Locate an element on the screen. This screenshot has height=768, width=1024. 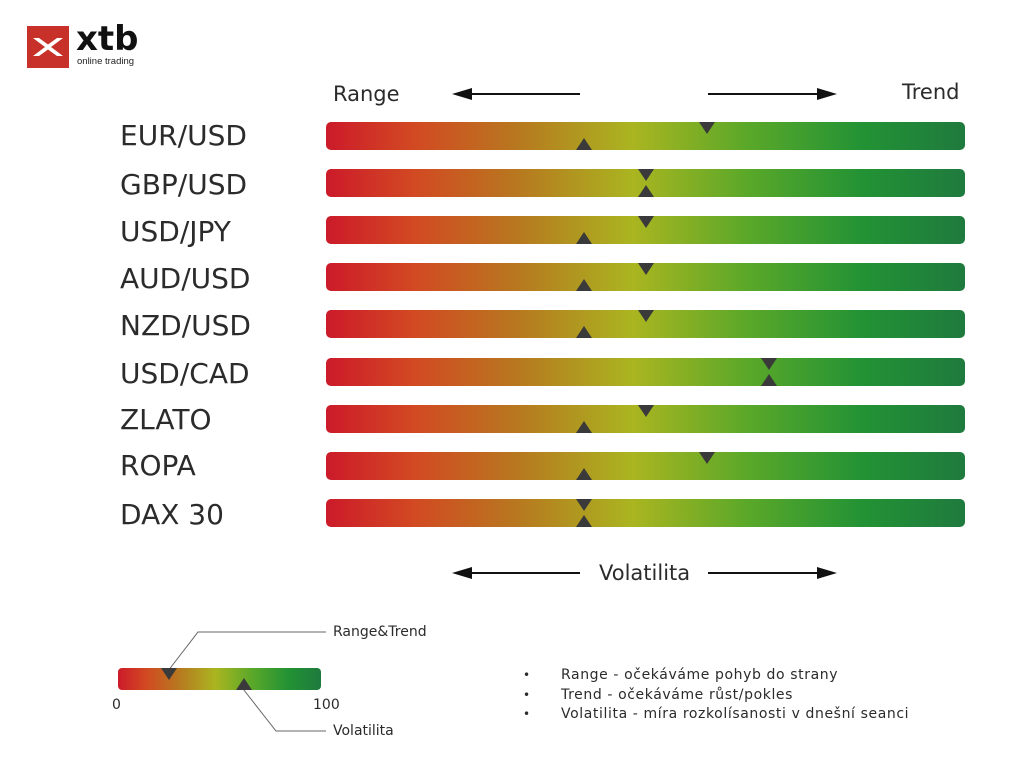
legend-max-label: 100 is located at coordinates (326, 705).